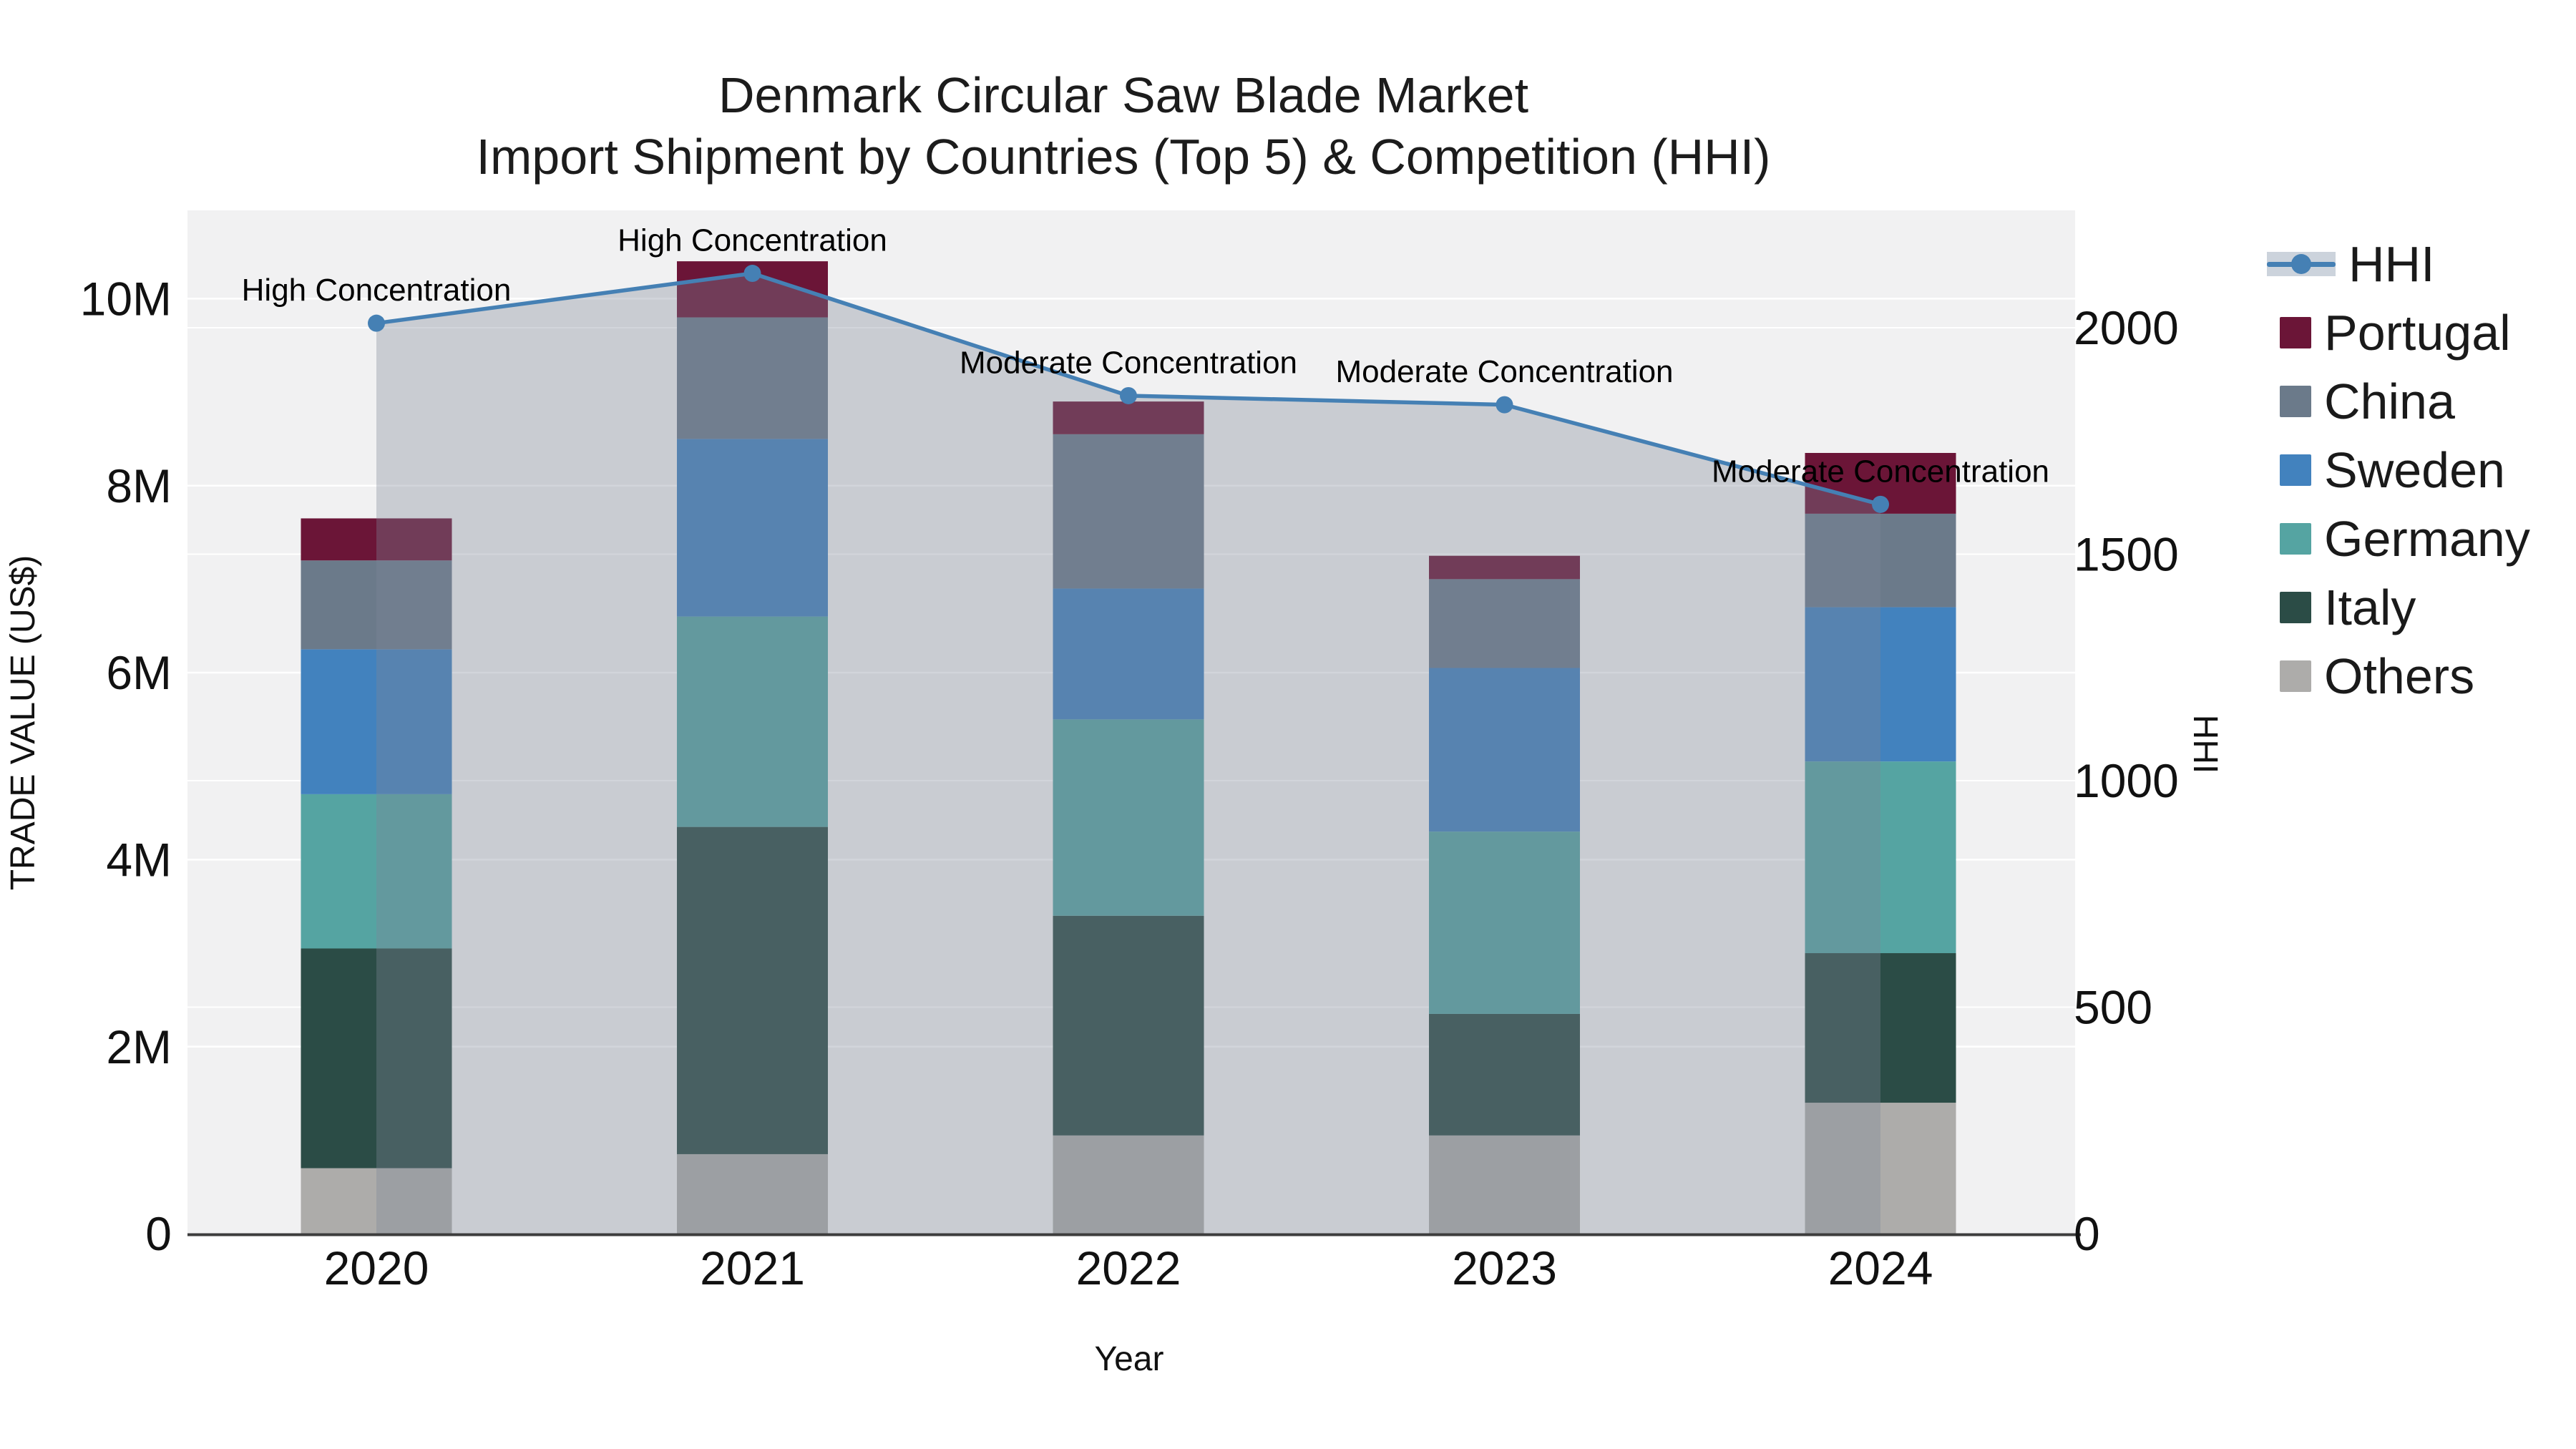 This screenshot has width=2576, height=1449. What do you see at coordinates (139, 1046) in the screenshot?
I see `y-left-tick-2M: 2M` at bounding box center [139, 1046].